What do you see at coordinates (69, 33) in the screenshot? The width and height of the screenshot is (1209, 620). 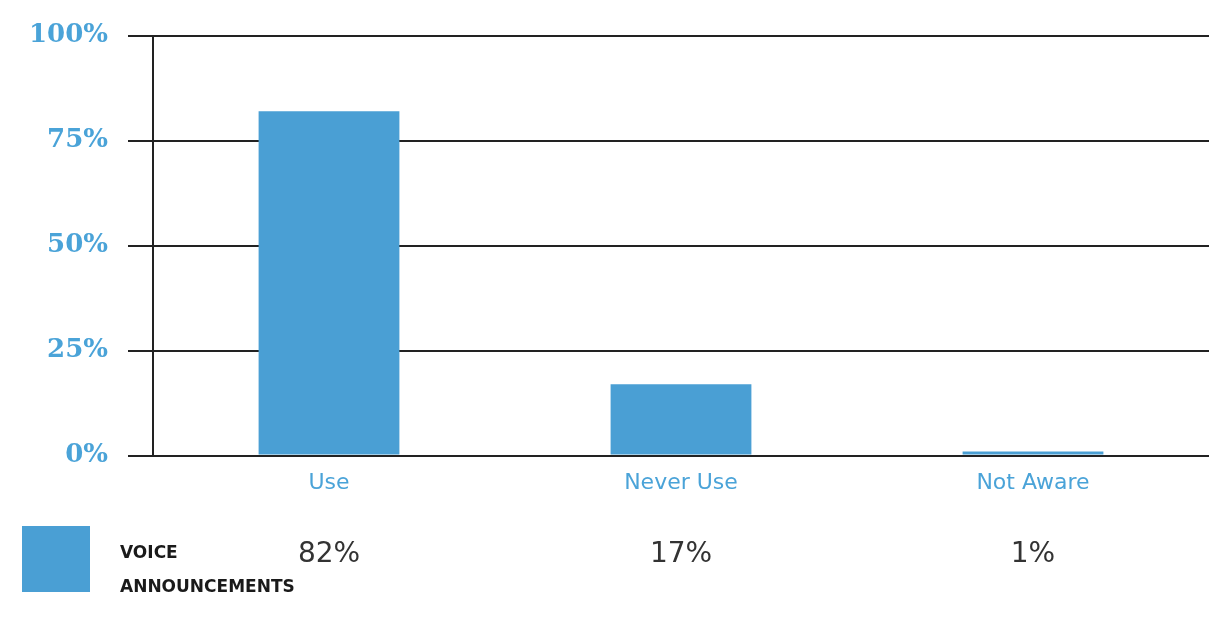 I see `y-tick-label: 100%` at bounding box center [69, 33].